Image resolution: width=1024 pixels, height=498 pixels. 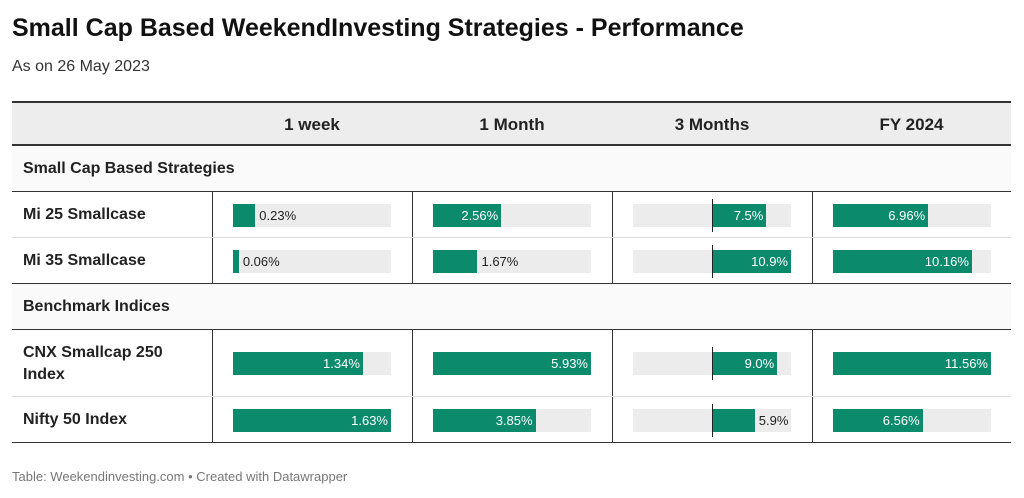 I want to click on value-cell: 6.96%, so click(x=911, y=214).